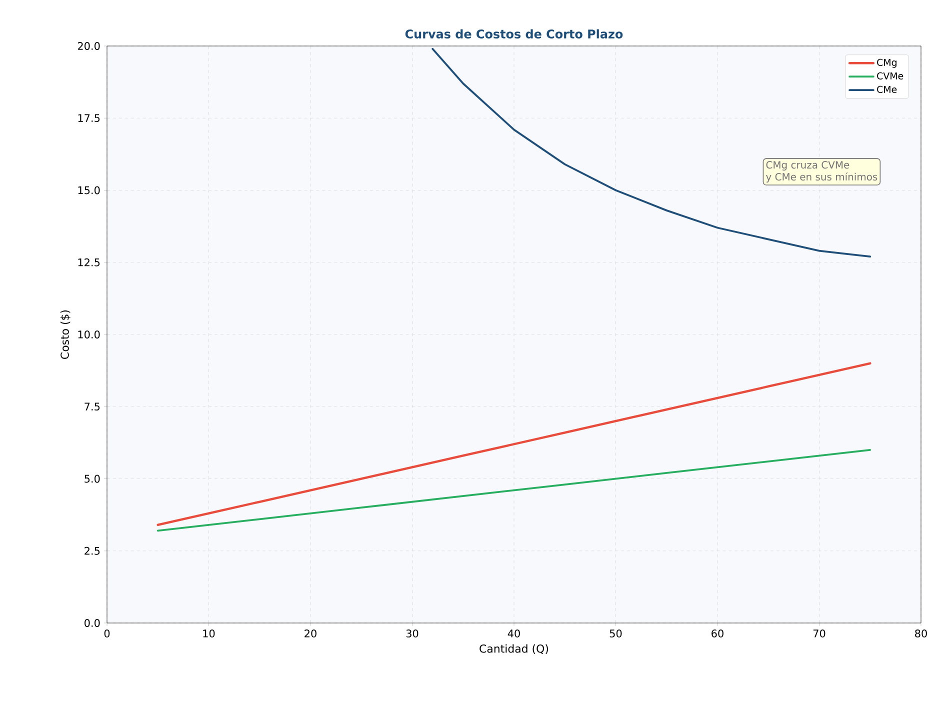 The image size is (949, 704). What do you see at coordinates (89, 334) in the screenshot?
I see `y-tick-label: 10.0` at bounding box center [89, 334].